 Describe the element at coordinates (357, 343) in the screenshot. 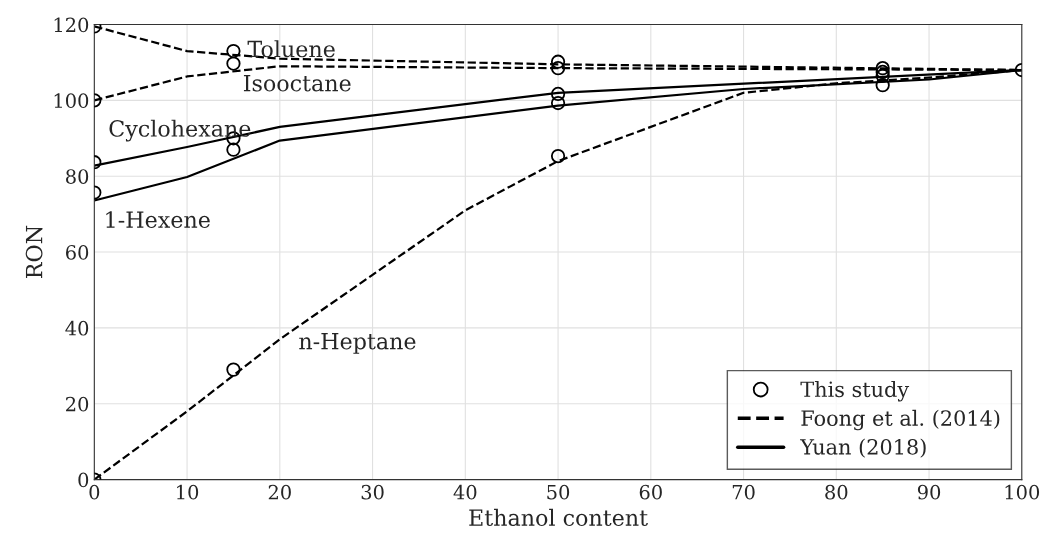

I see `annotation: n-Heptane` at that location.